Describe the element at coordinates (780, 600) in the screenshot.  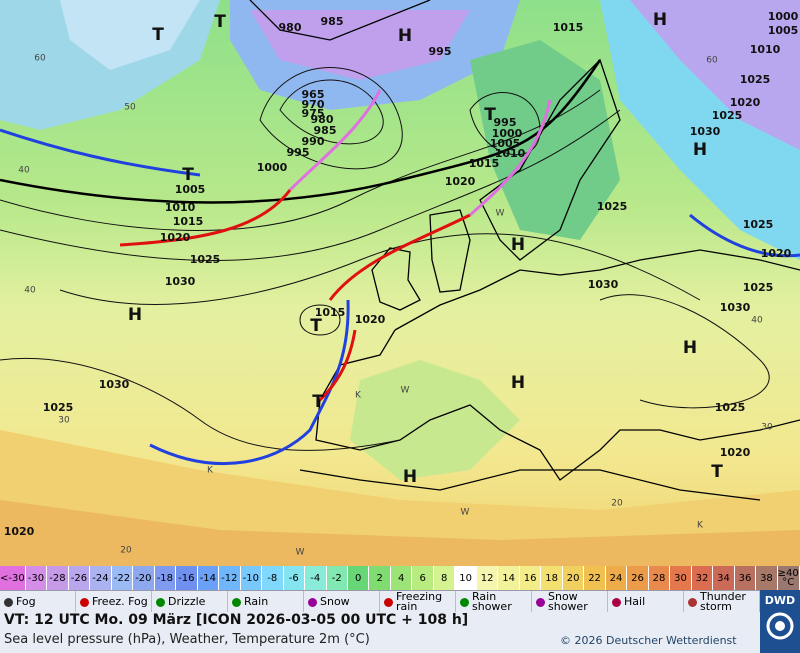
I see `logo-text: DWD` at that location.